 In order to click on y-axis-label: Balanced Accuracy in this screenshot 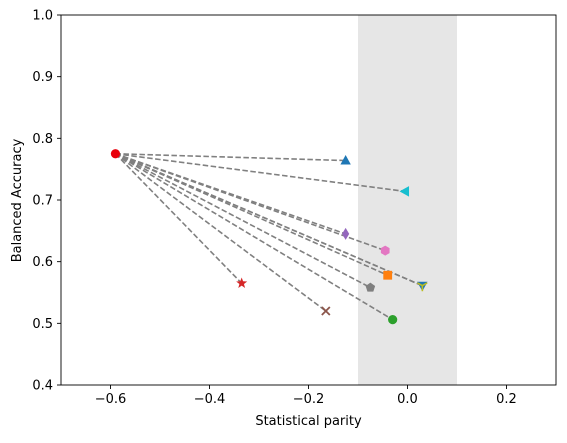, I will do `click(17, 200)`.